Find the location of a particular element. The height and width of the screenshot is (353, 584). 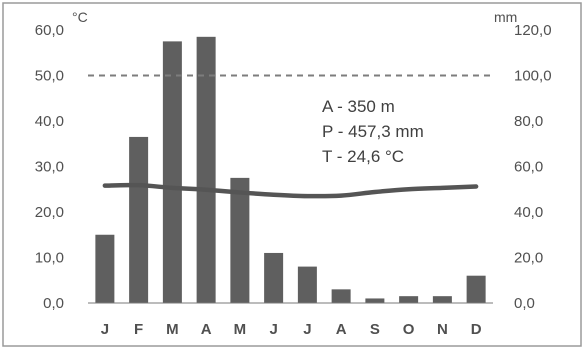

temperature-line is located at coordinates (290, 190).